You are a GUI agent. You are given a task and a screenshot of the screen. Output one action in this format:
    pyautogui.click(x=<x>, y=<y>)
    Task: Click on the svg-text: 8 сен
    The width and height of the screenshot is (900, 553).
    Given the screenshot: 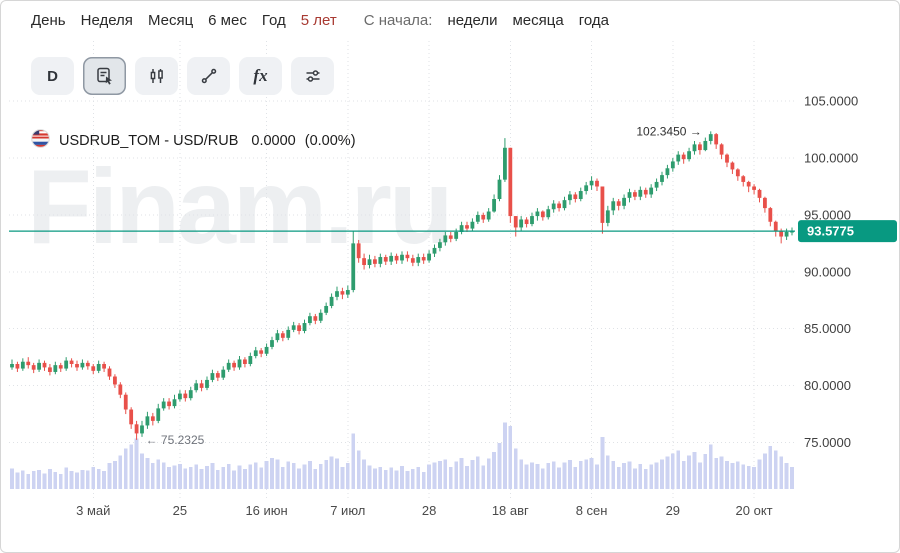 What is the action you would take?
    pyautogui.click(x=592, y=510)
    